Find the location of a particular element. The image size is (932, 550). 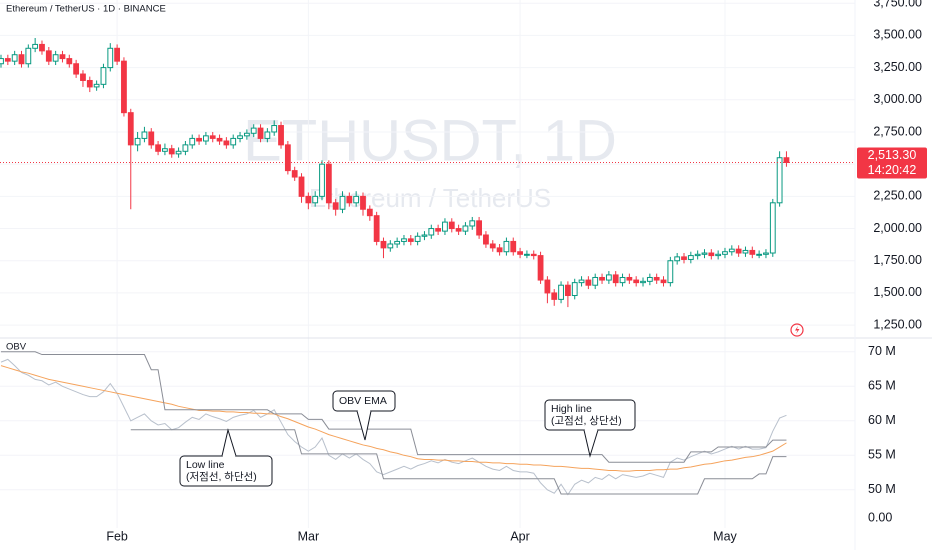

indicator-title: OBV is located at coordinates (16, 347).